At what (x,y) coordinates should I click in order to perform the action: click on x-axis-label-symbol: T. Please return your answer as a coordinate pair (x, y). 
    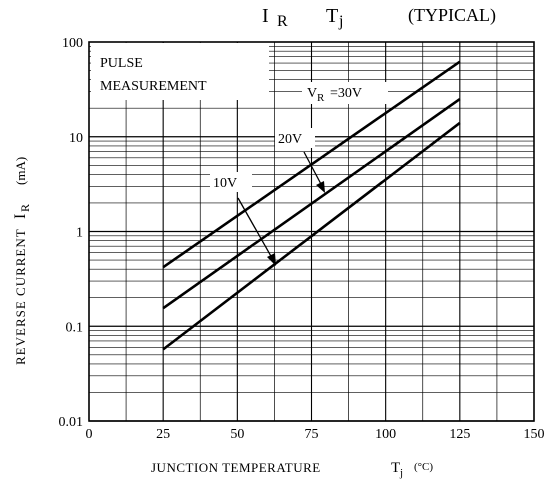
    Looking at the image, I should click on (395, 468).